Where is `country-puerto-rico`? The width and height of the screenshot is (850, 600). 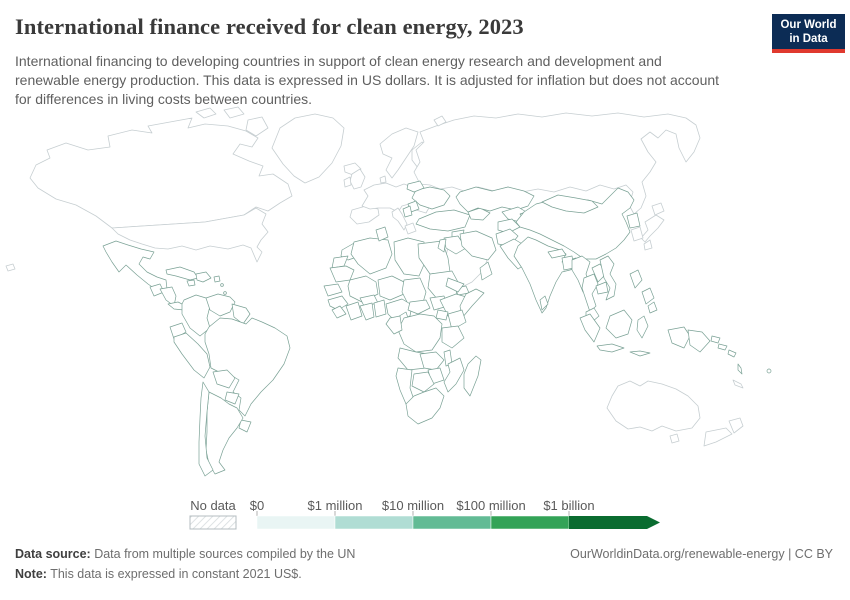
country-puerto-rico is located at coordinates (217, 279).